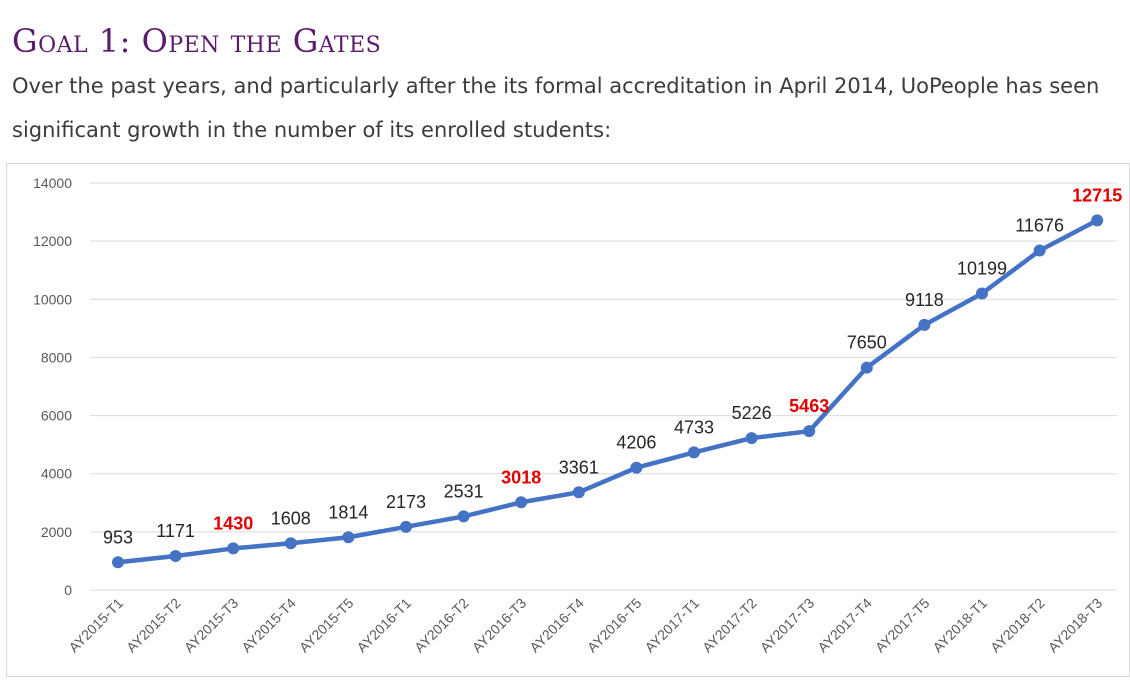 This screenshot has width=1130, height=683. What do you see at coordinates (52, 183) in the screenshot?
I see `y-tick-label: 14000` at bounding box center [52, 183].